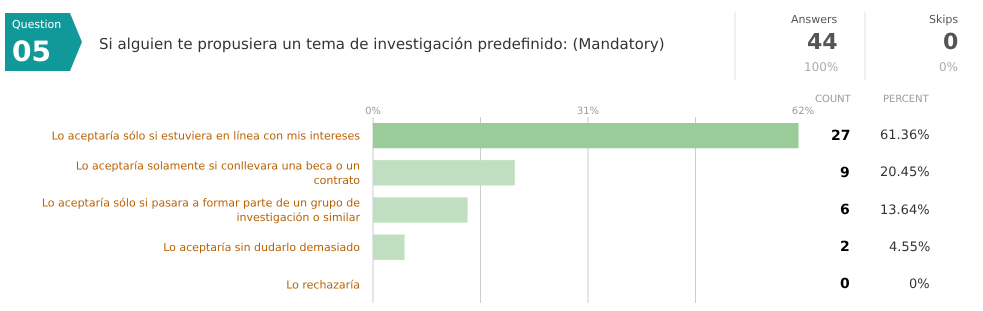  Describe the element at coordinates (905, 210) in the screenshot. I see `data-label: 13.64%` at that location.